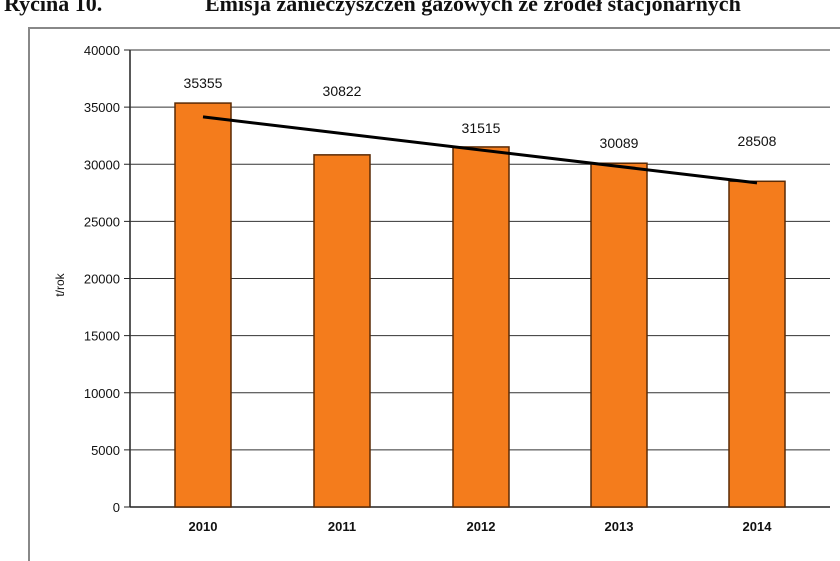  Describe the element at coordinates (102, 336) in the screenshot. I see `y-tick-label: 15000` at that location.